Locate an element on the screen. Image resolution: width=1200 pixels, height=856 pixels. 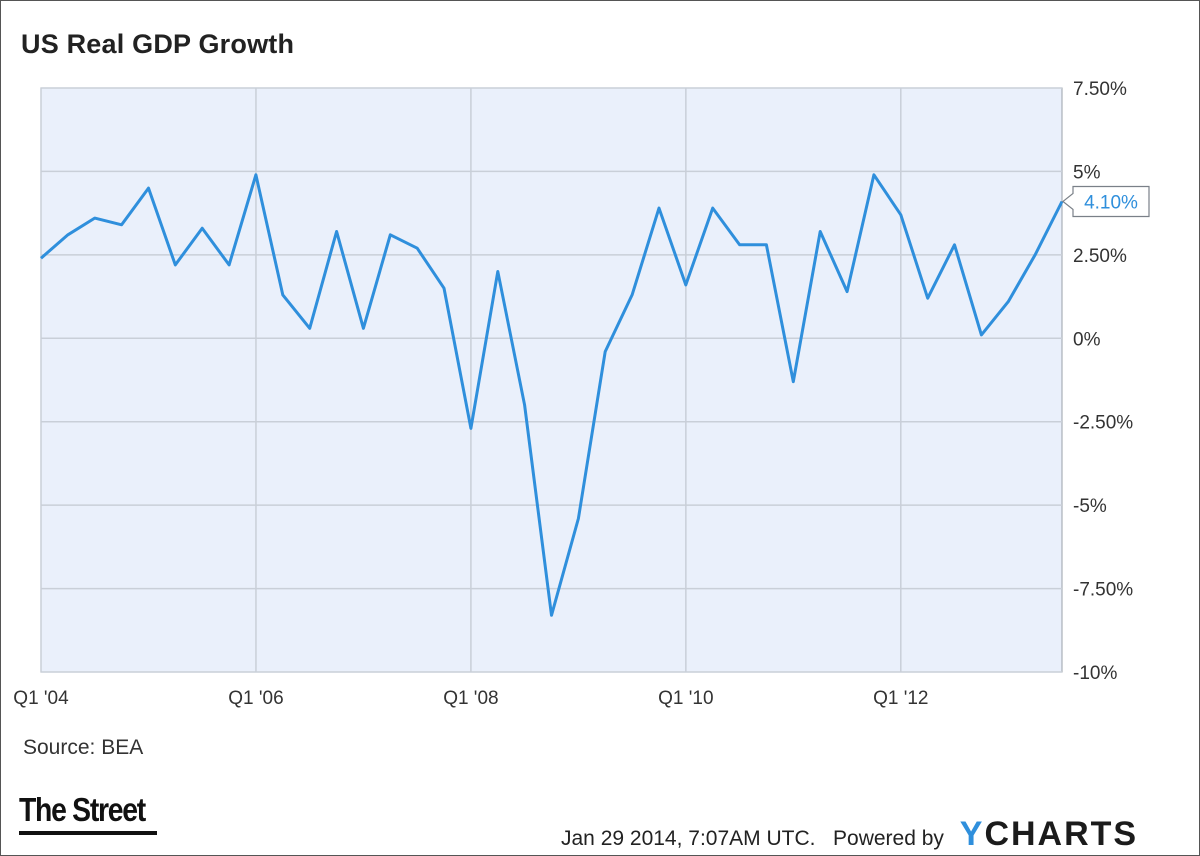
thestreet-logo-underline is located at coordinates (88, 833).